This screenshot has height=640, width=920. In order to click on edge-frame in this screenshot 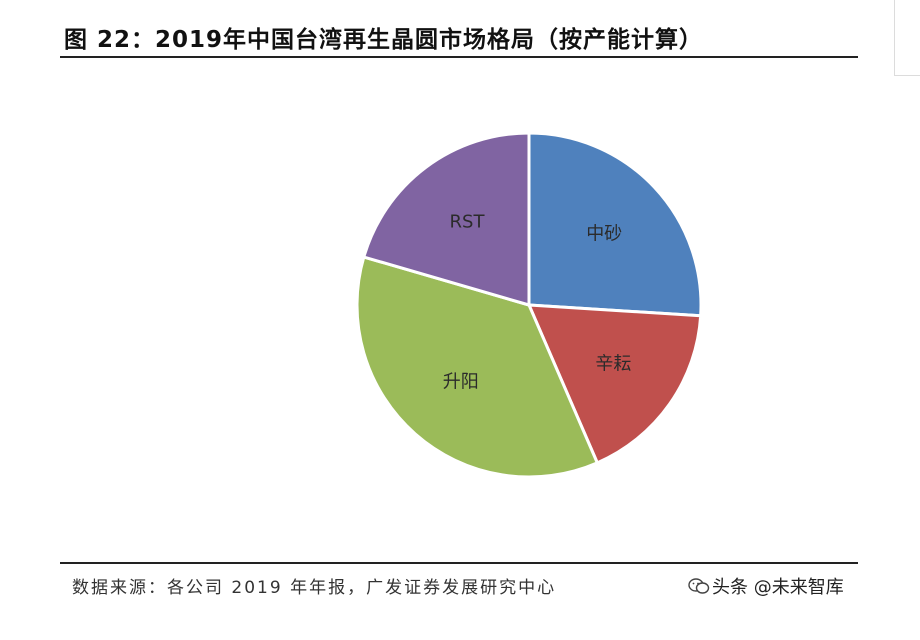, I will do `click(907, 38)`.